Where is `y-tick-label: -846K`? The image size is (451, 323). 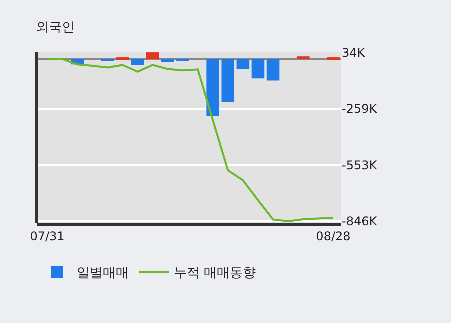 y-tick-label: -846K is located at coordinates (360, 221).